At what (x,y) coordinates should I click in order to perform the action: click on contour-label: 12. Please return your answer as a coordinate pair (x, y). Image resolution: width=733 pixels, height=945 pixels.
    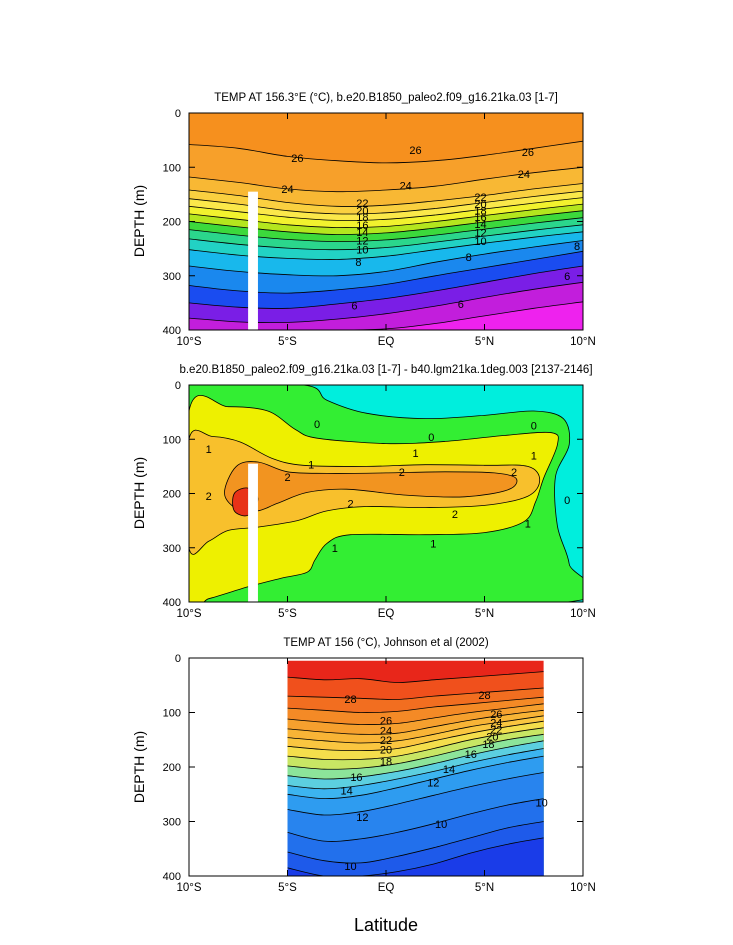
    Looking at the image, I should click on (362, 241).